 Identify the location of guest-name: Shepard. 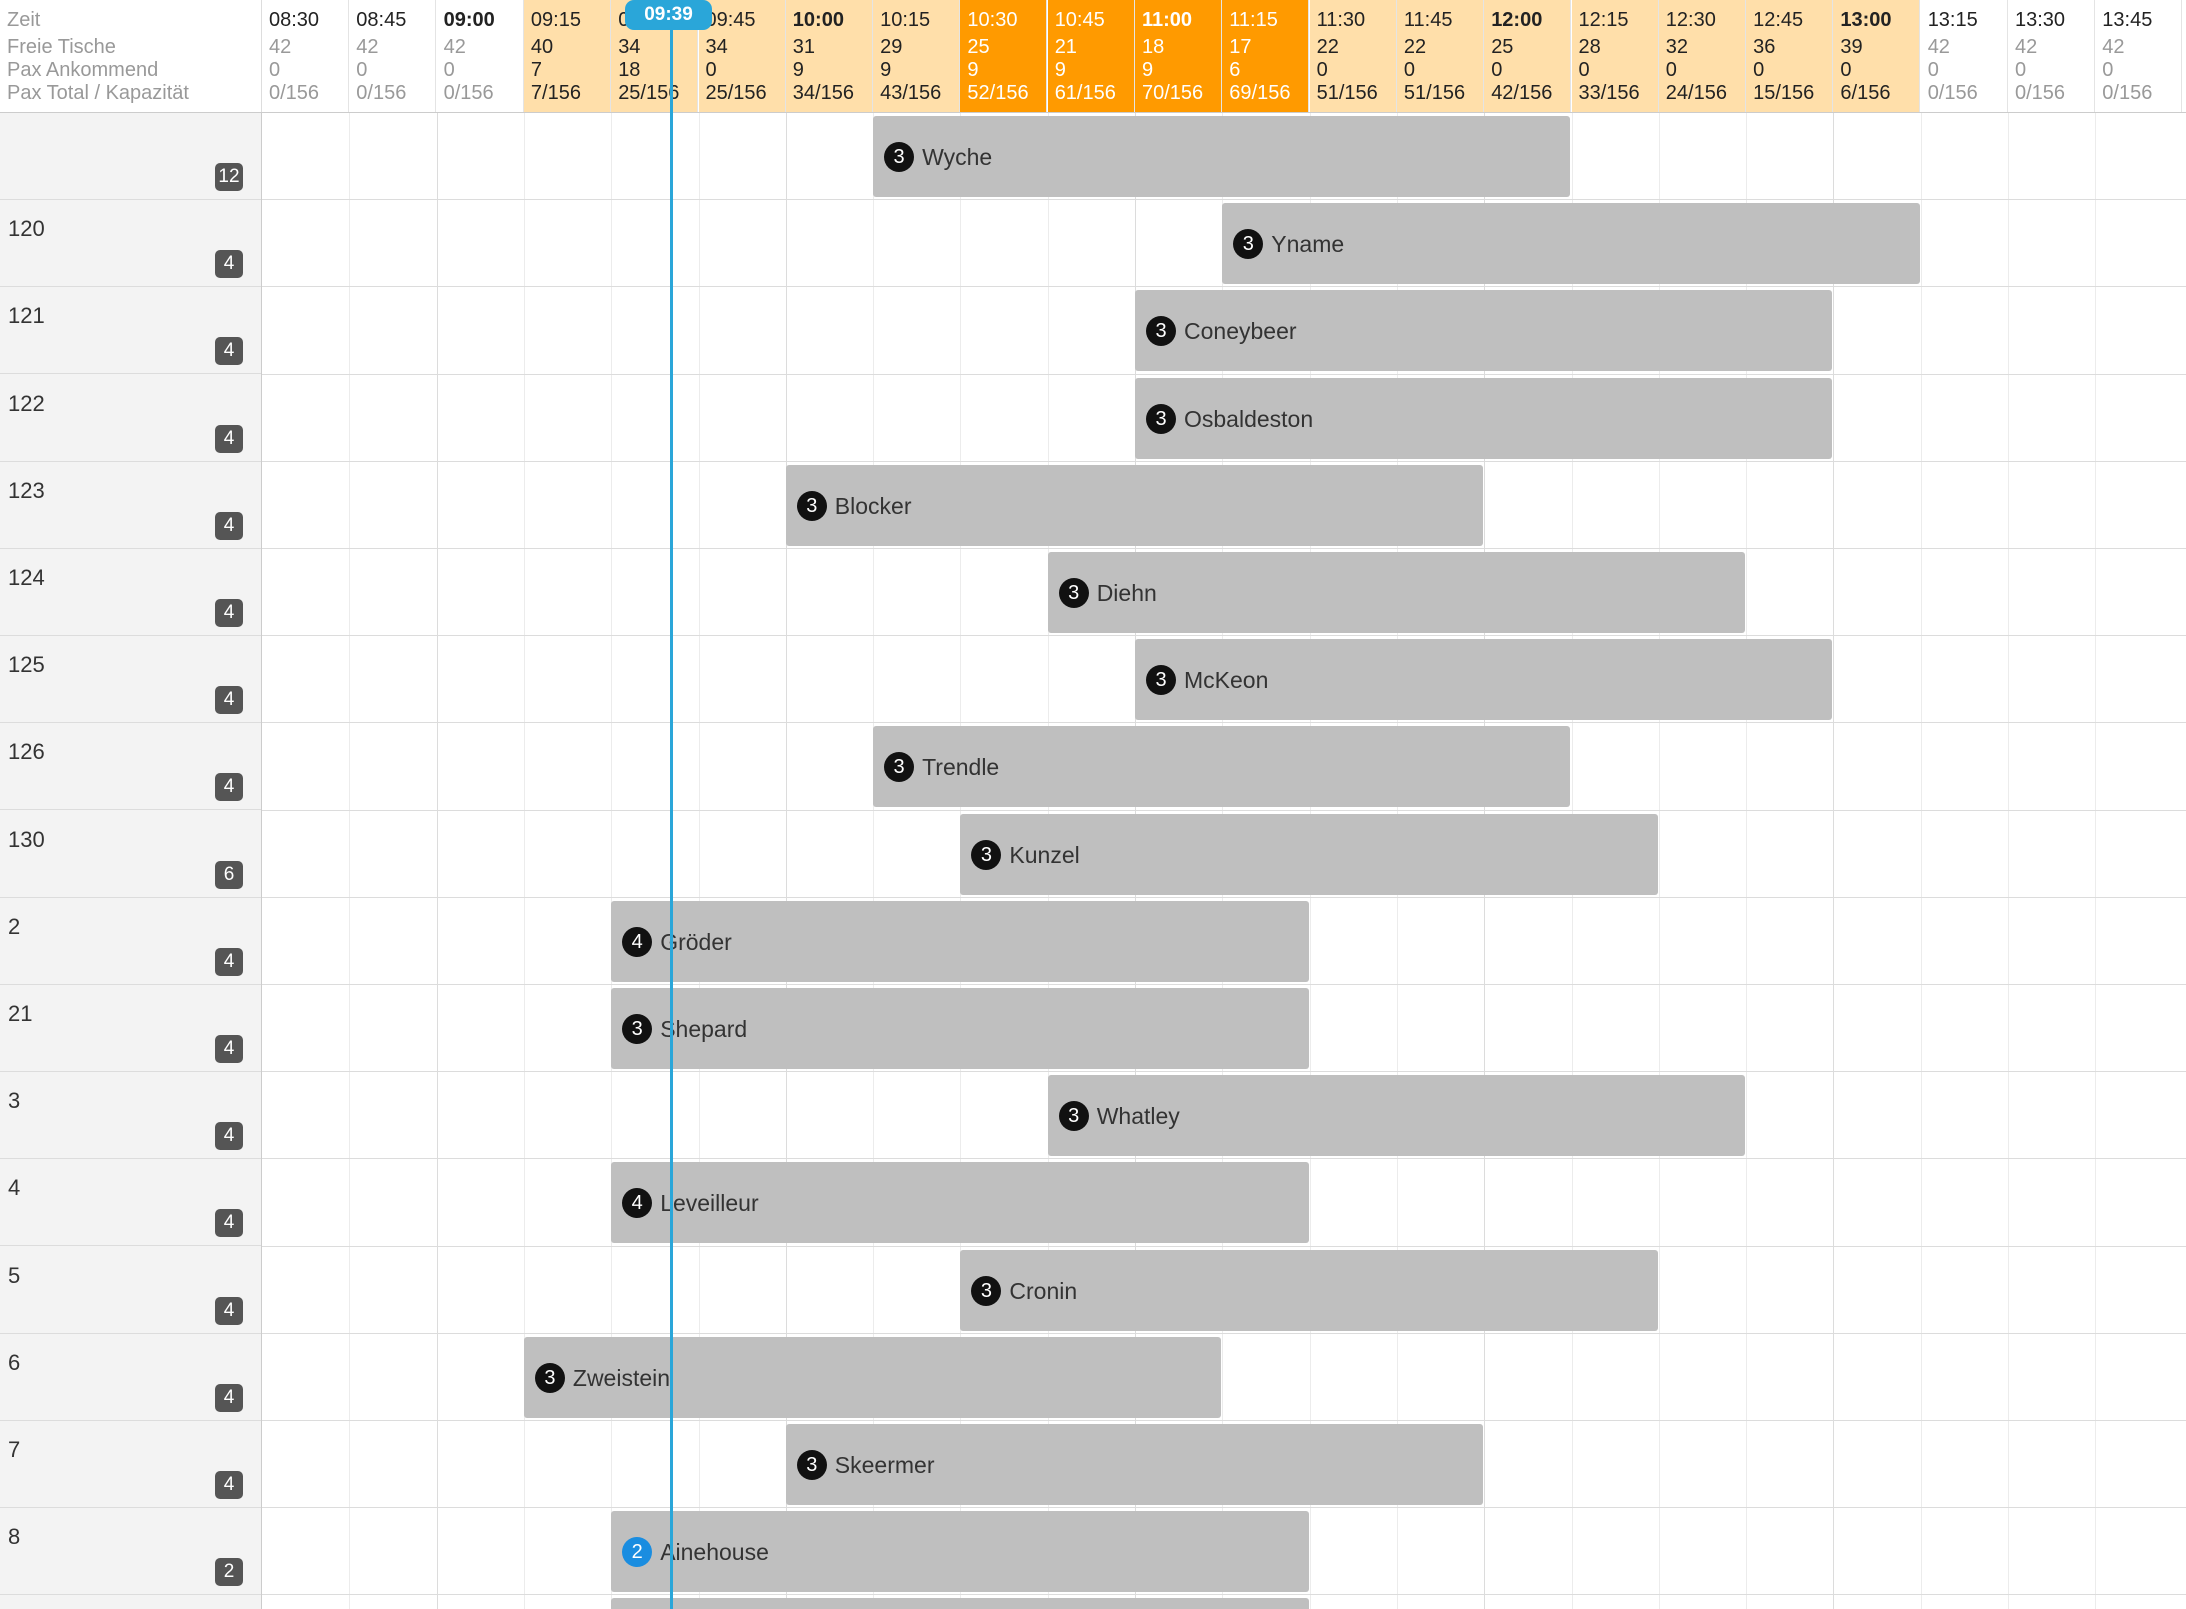
(704, 1029).